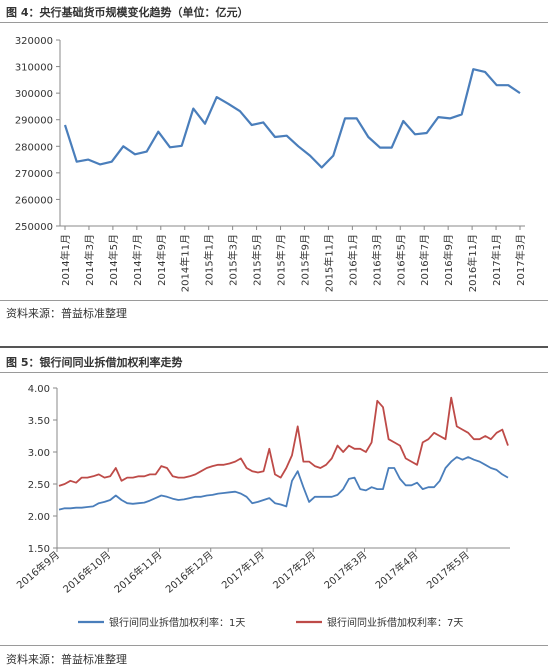 The height and width of the screenshot is (670, 548). I want to click on x-tick-label: 2015年5月, so click(257, 260).